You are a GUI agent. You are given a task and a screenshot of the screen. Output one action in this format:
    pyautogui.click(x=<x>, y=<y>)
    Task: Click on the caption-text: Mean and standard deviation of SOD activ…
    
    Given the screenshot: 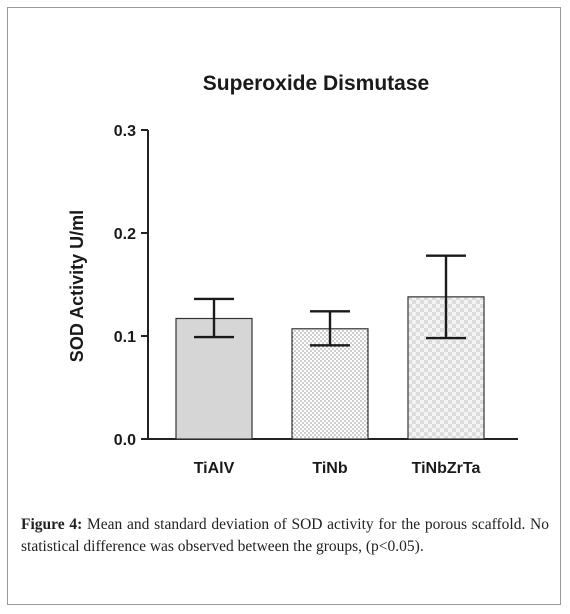 What is the action you would take?
    pyautogui.click(x=285, y=535)
    